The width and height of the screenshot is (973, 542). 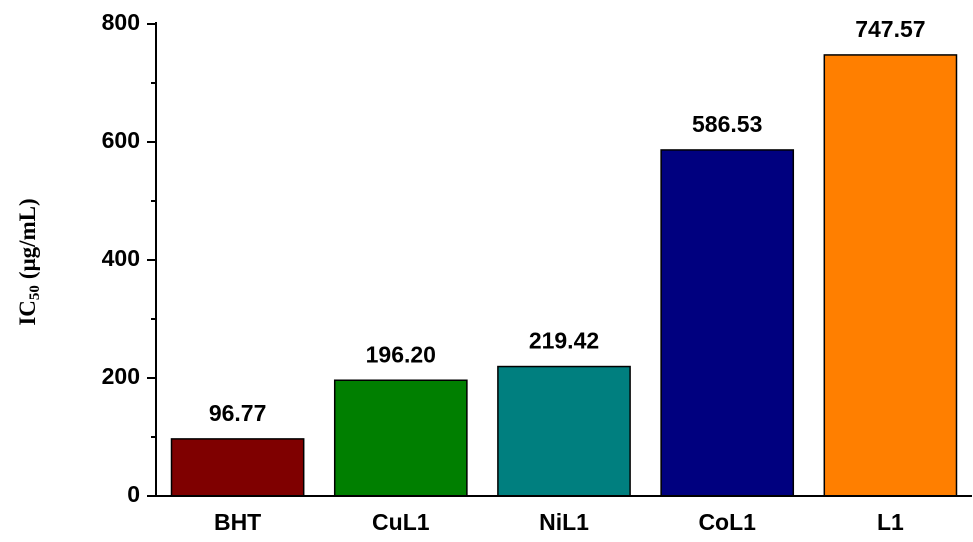 What do you see at coordinates (564, 341) in the screenshot?
I see `value-label: 219.42` at bounding box center [564, 341].